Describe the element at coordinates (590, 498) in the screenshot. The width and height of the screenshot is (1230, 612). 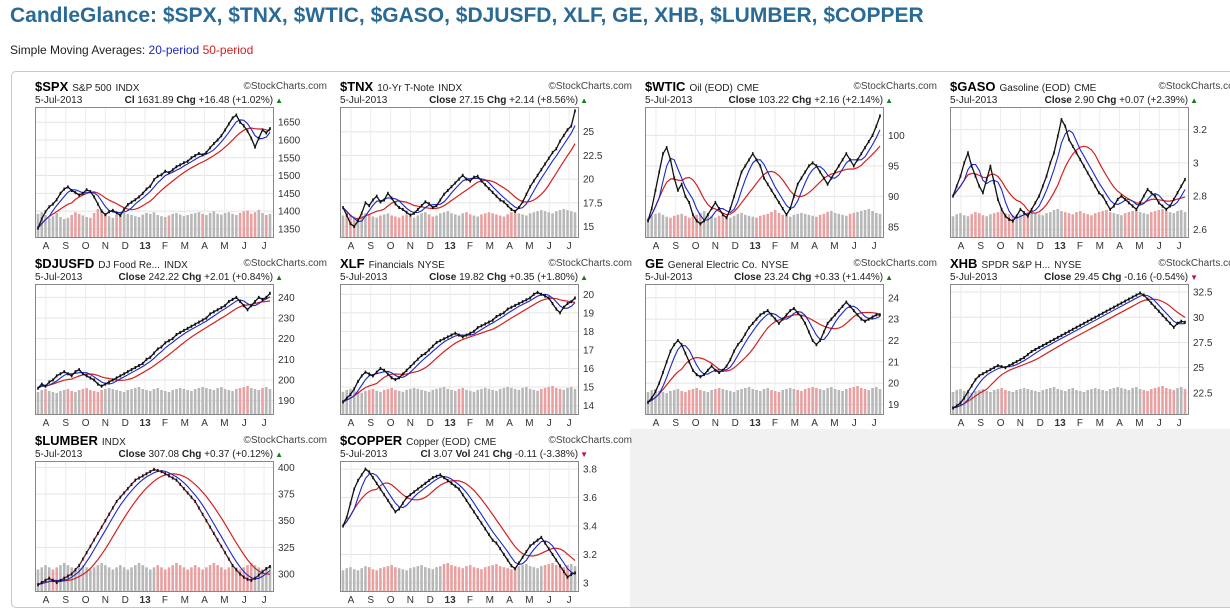
I see `y-tick-label: 3.6` at that location.